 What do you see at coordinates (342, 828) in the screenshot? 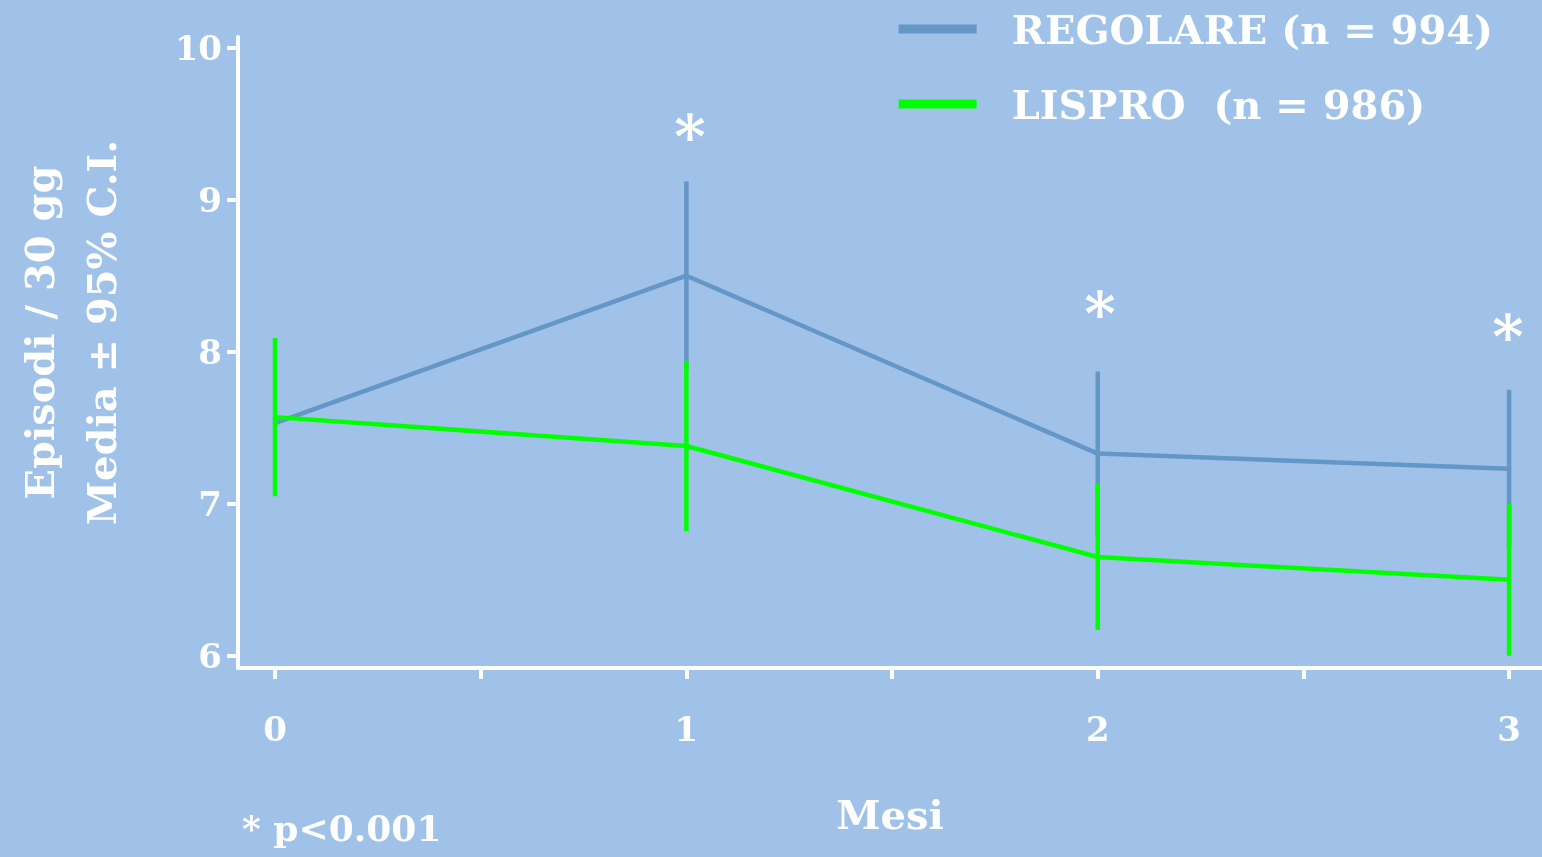
I see `text: * p<0.001` at bounding box center [342, 828].